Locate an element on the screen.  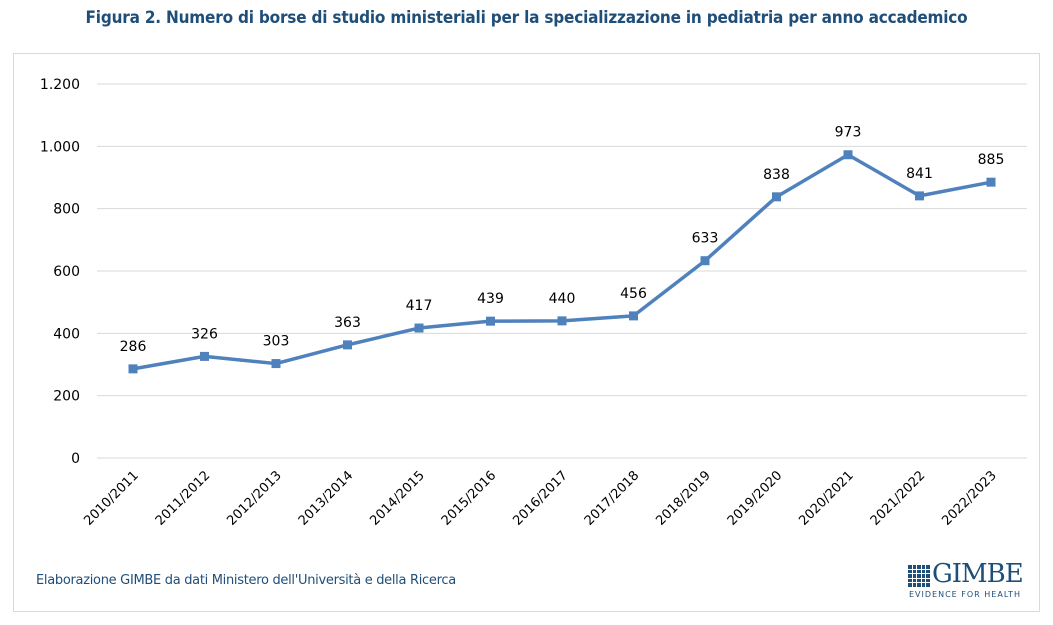
data-label: 440 is located at coordinates (562, 299).